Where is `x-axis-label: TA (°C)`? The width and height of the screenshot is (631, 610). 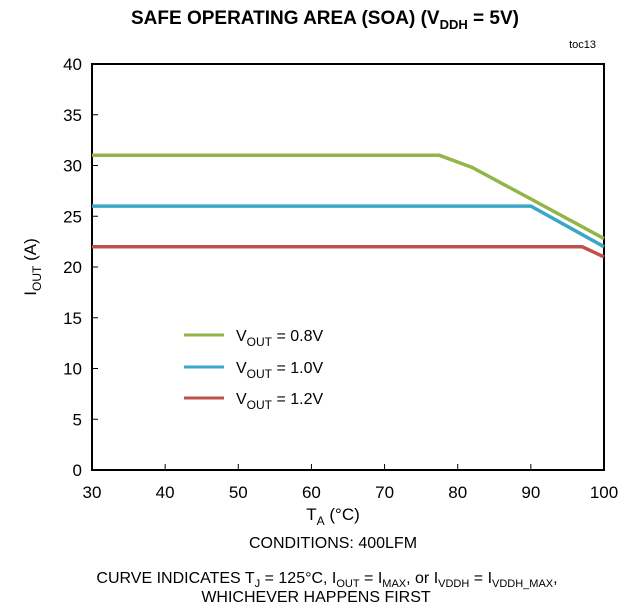 x-axis-label: TA (°C) is located at coordinates (333, 516).